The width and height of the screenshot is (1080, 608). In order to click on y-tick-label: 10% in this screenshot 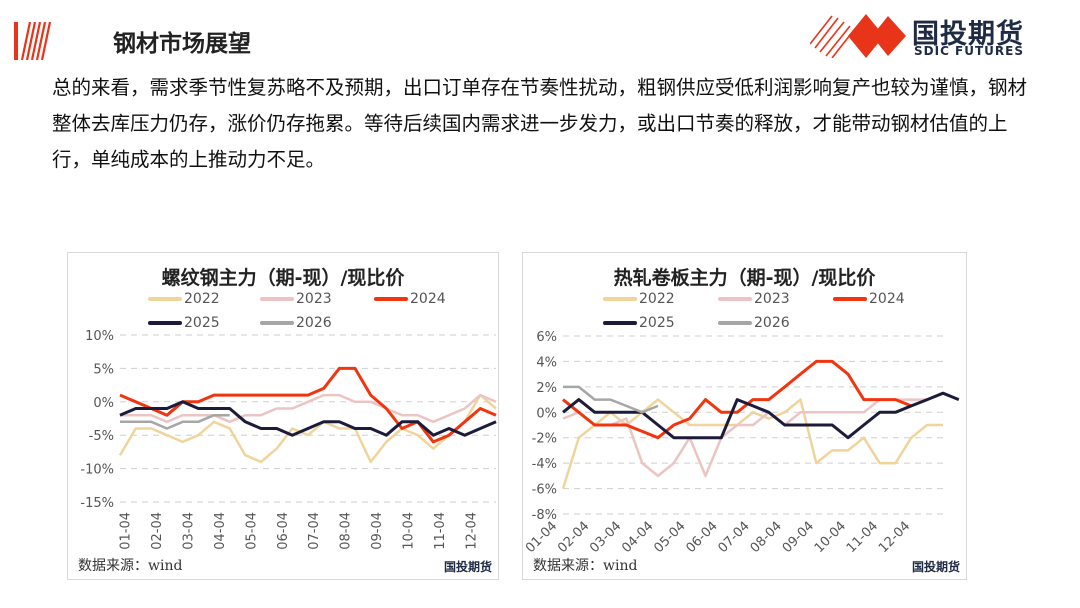, I will do `click(99, 336)`.